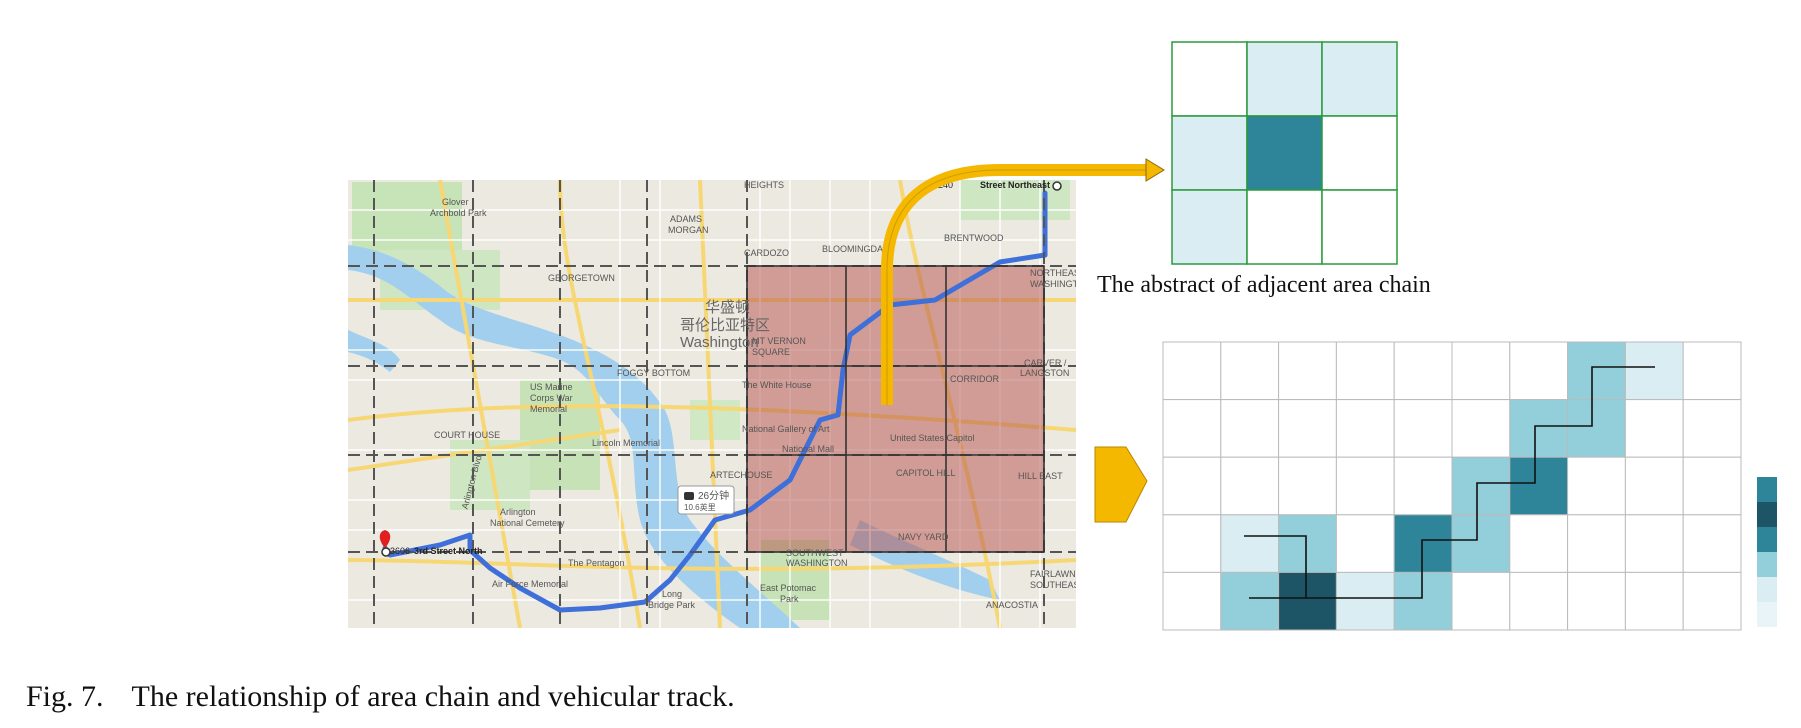  What do you see at coordinates (653, 373) in the screenshot?
I see `map-label: FOGGY BOTTOM` at bounding box center [653, 373].